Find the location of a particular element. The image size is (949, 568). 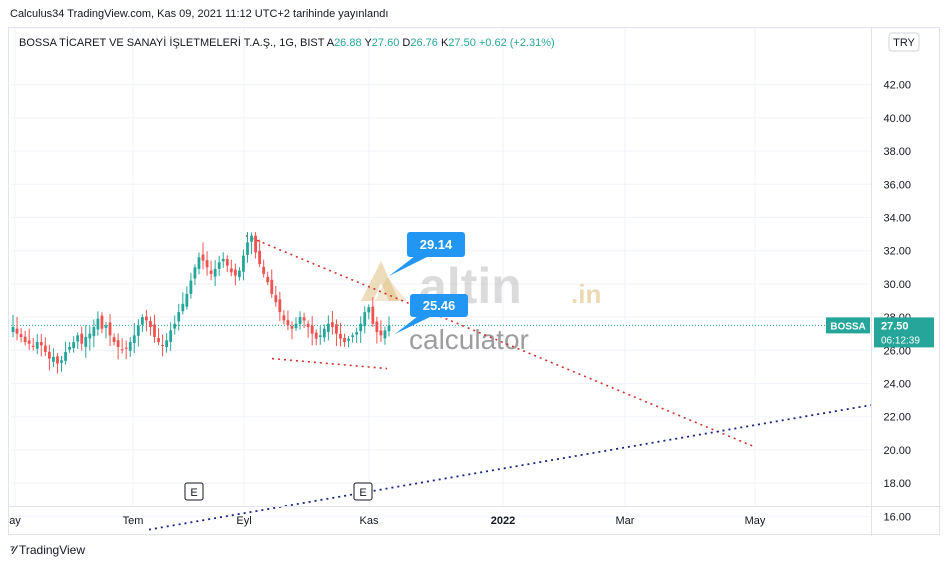

callout-label: 29.14 is located at coordinates (436, 244).